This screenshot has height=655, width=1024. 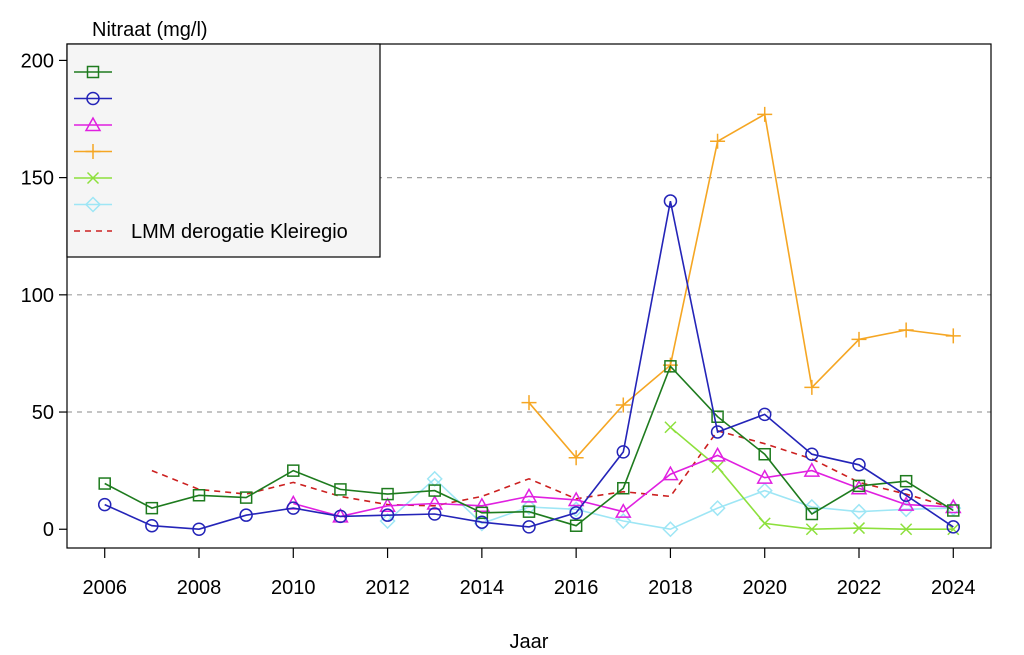 What do you see at coordinates (239, 232) in the screenshot?
I see `legend-label: LMM derogatie Kleiregio` at bounding box center [239, 232].